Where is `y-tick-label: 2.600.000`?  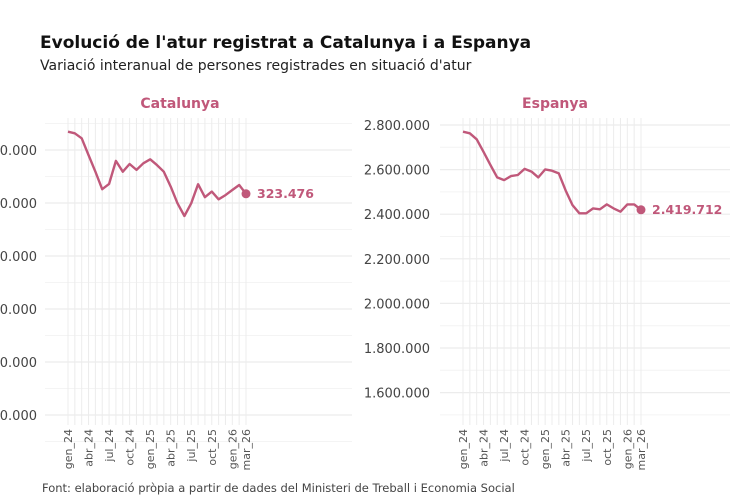 y-tick-label: 2.600.000 is located at coordinates (397, 171).